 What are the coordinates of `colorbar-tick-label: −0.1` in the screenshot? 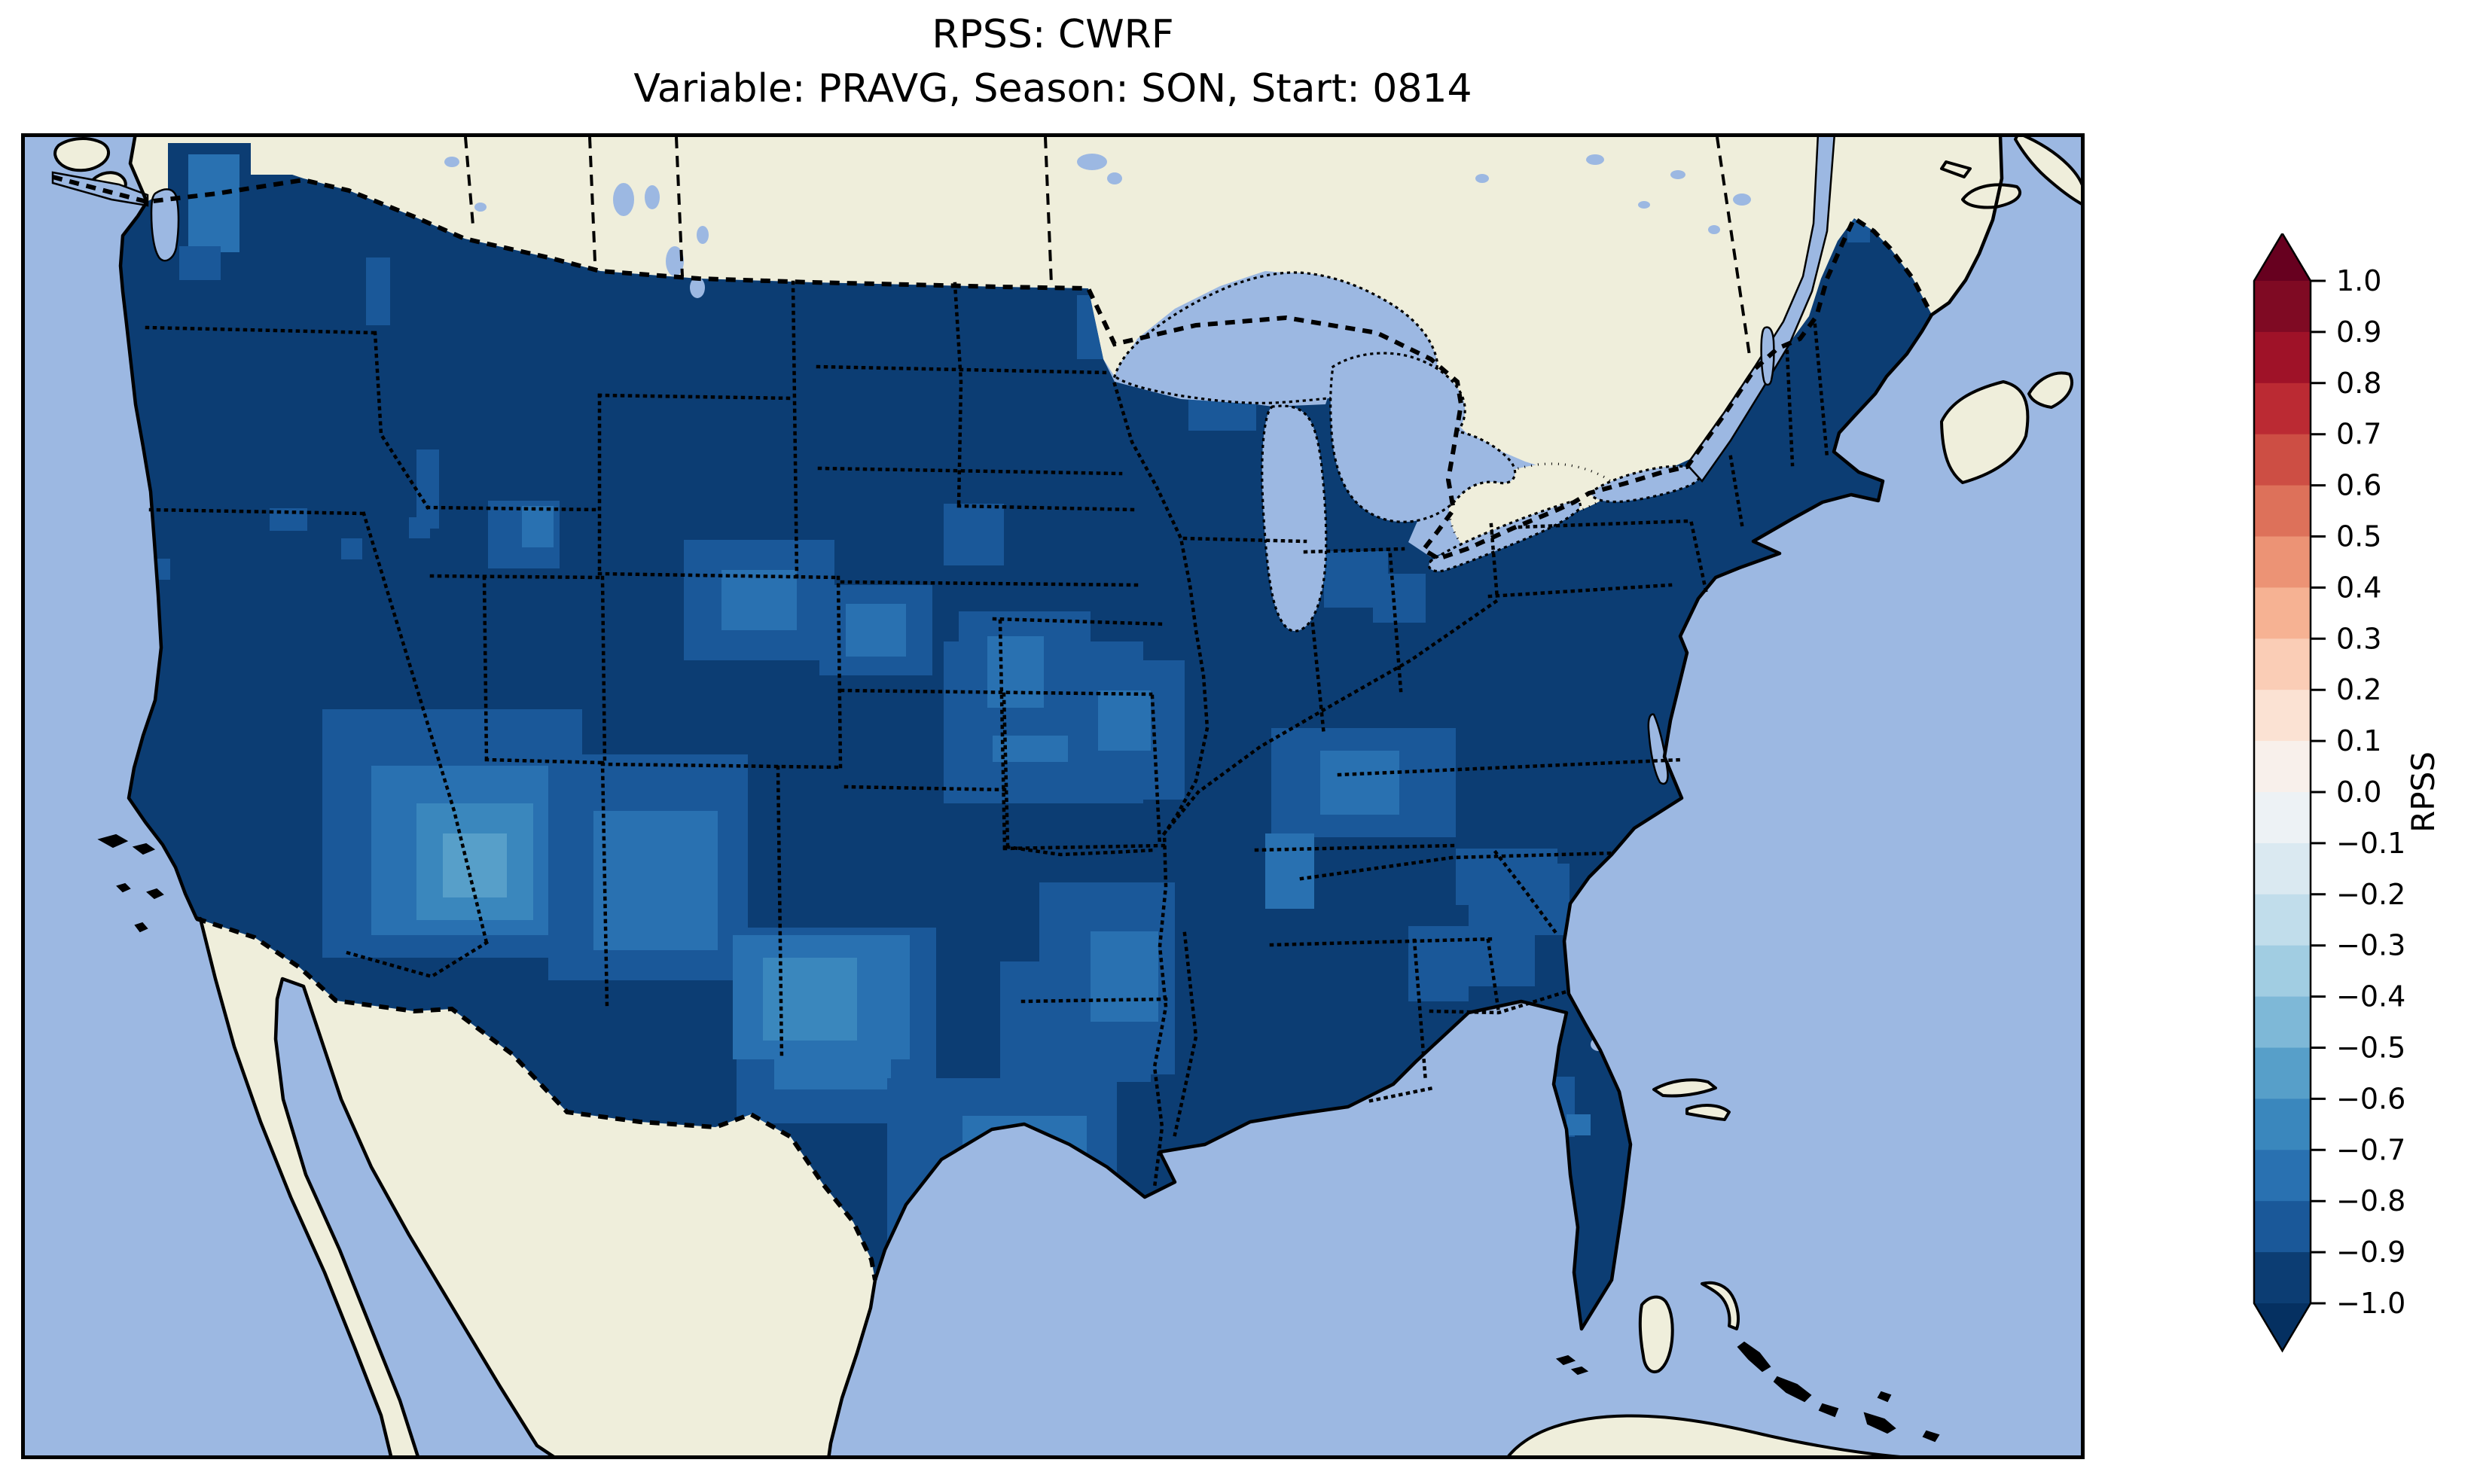 It's located at (2370, 843).